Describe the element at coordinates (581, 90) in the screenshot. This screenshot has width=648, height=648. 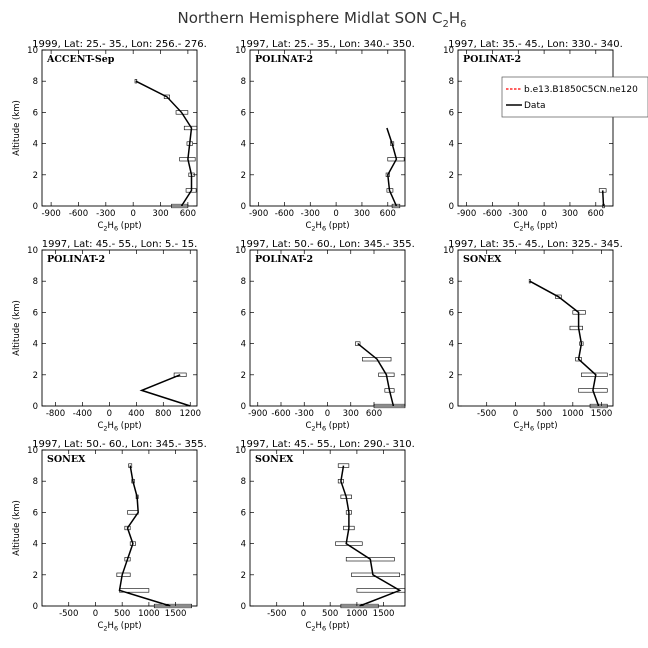
I see `legend-model-label: b.e13.B1850C5CN.ne120` at that location.